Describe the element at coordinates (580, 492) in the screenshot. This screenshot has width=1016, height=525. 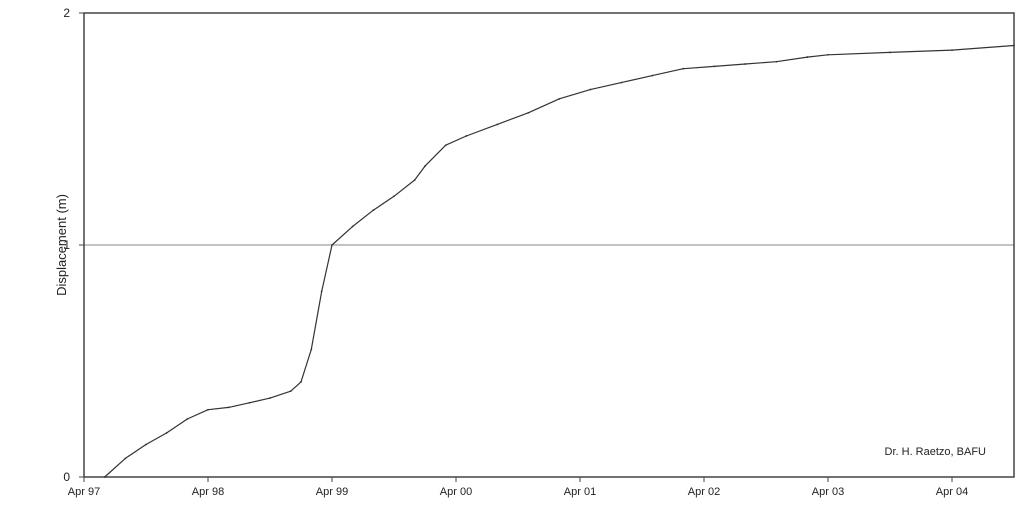
I see `x-tick-label: Apr 01` at that location.